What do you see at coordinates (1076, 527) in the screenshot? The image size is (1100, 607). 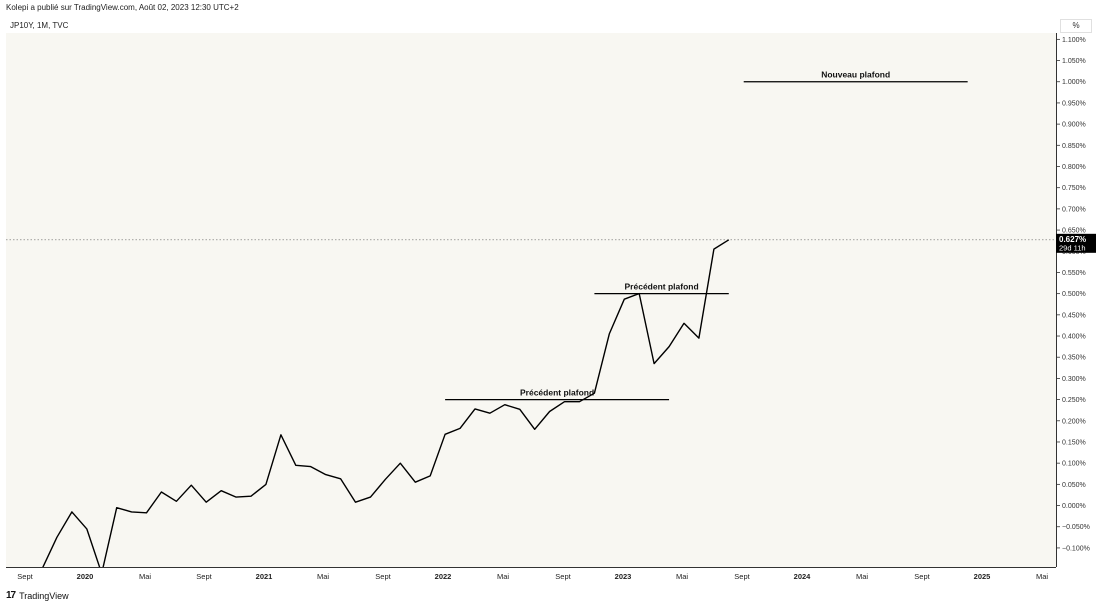 I see `y-tick-label: −0.050%` at bounding box center [1076, 527].